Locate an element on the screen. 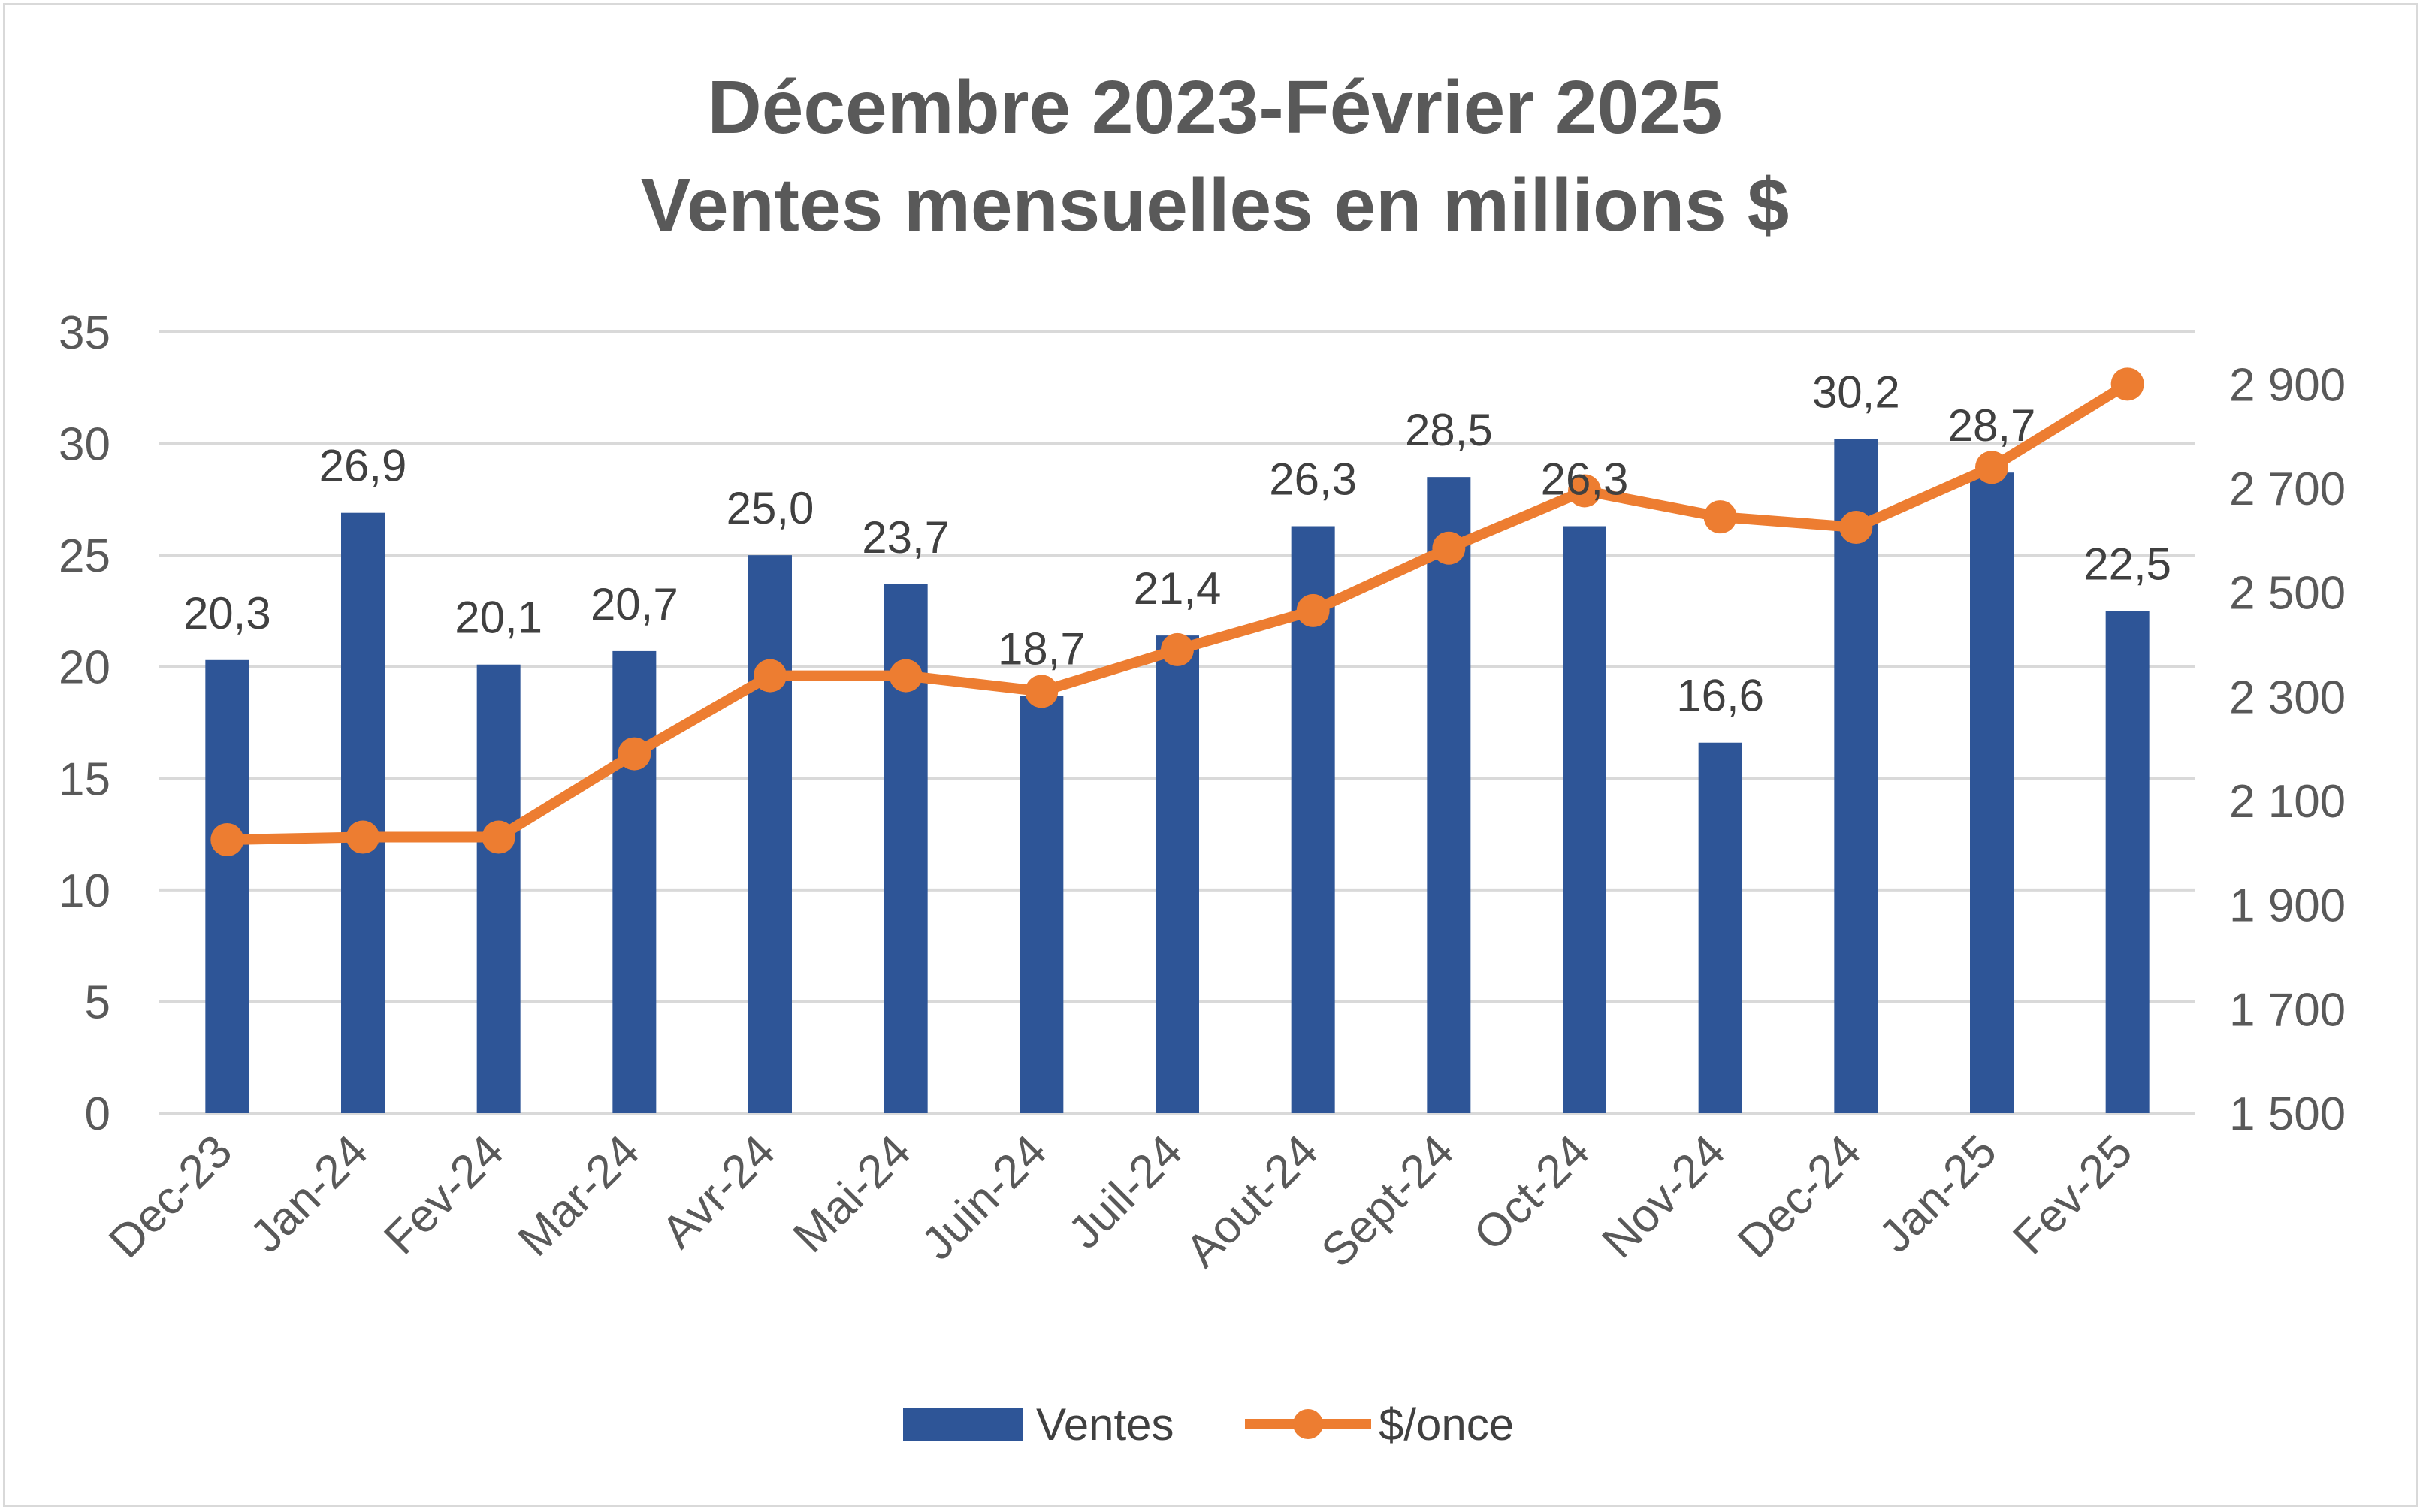 This screenshot has width=2423, height=1512. y-right-tick-label: 2 100 is located at coordinates (2287, 802).